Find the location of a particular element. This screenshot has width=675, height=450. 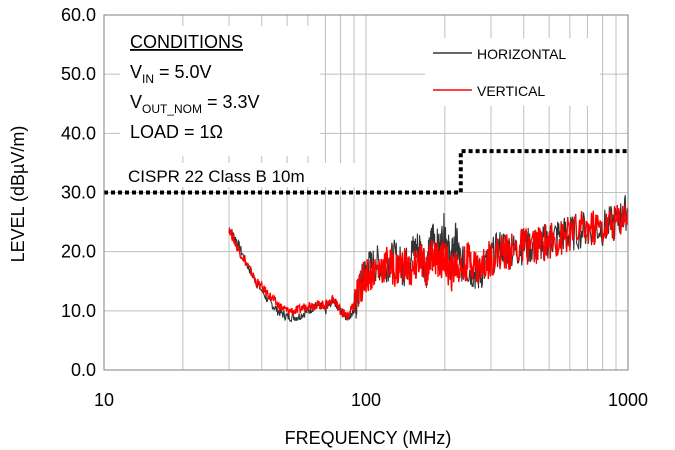

y-tick-label: 30.0 is located at coordinates (78, 193).